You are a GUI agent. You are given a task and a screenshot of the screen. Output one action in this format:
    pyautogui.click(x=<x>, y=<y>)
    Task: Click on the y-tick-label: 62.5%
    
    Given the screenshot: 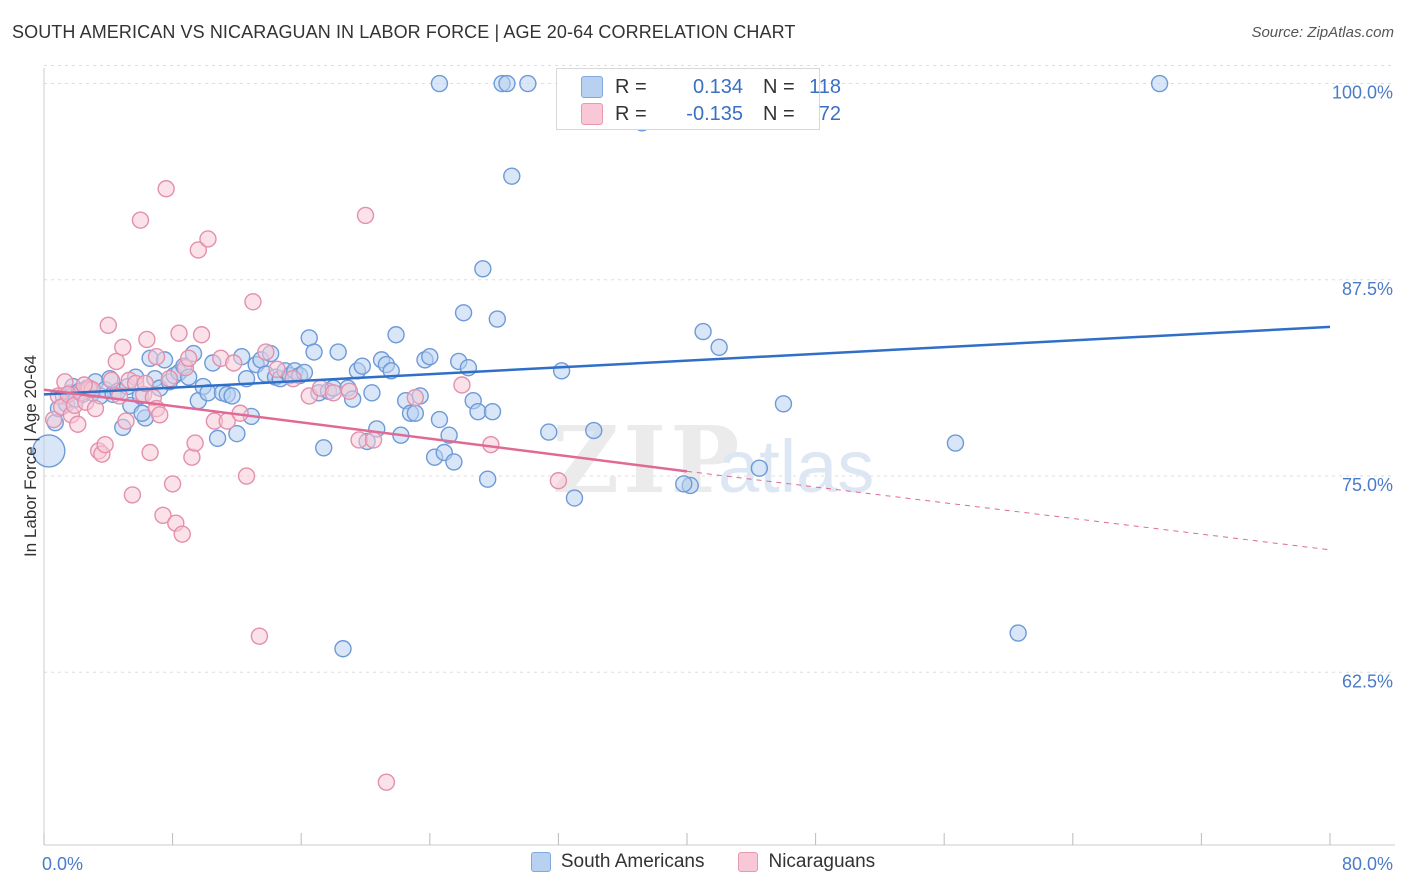 What is the action you would take?
    pyautogui.click(x=1367, y=681)
    